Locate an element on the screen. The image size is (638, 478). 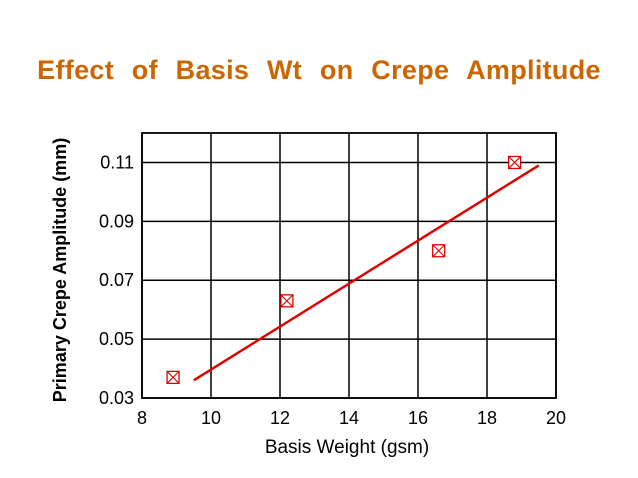
x-tick-label: 10 is located at coordinates (211, 418).